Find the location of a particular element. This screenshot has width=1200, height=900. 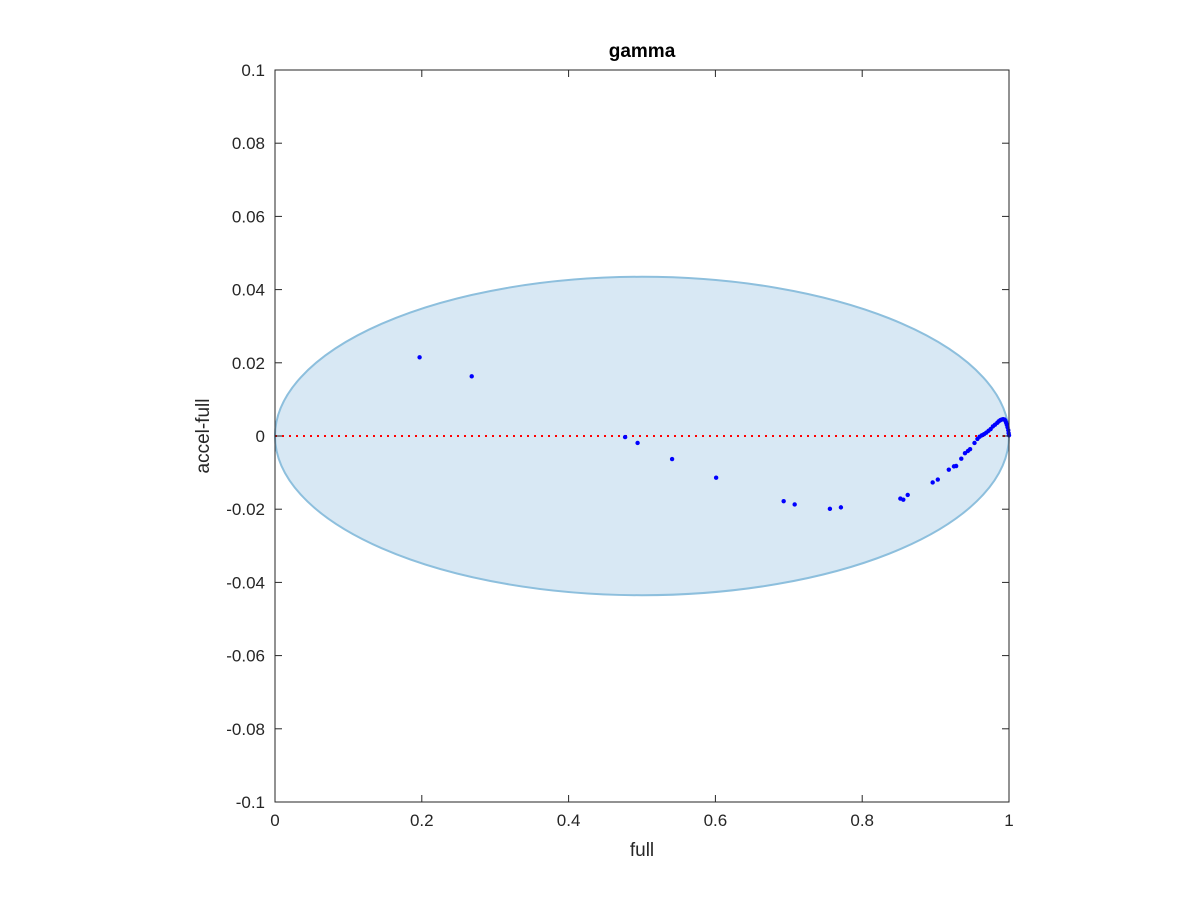

x-tick-label: 1 is located at coordinates (1008, 820).